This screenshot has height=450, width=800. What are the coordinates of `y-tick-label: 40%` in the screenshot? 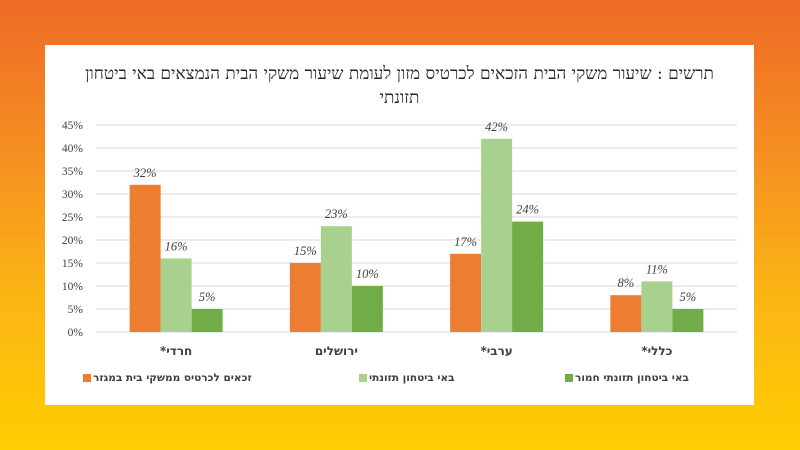 It's located at (73, 149).